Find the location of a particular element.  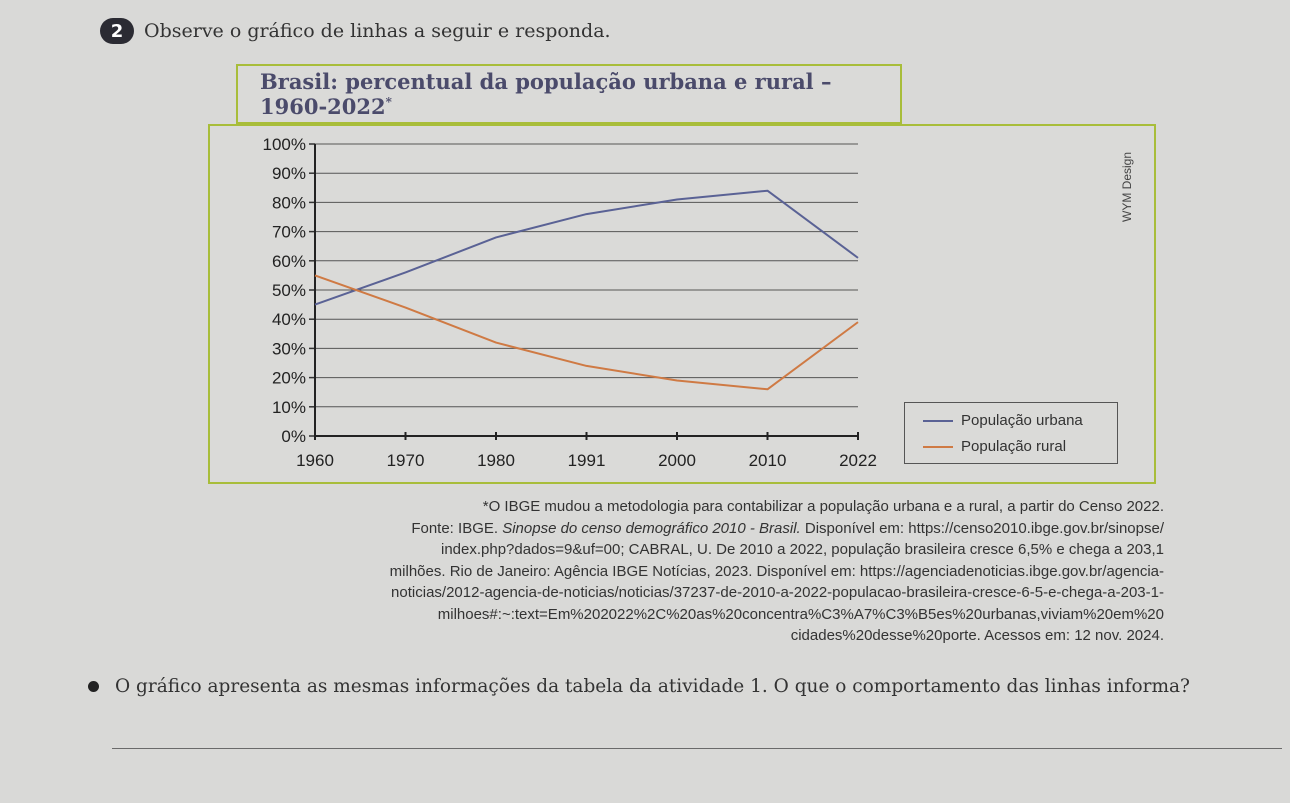

chart-title-asterisk: * is located at coordinates (388, 102).